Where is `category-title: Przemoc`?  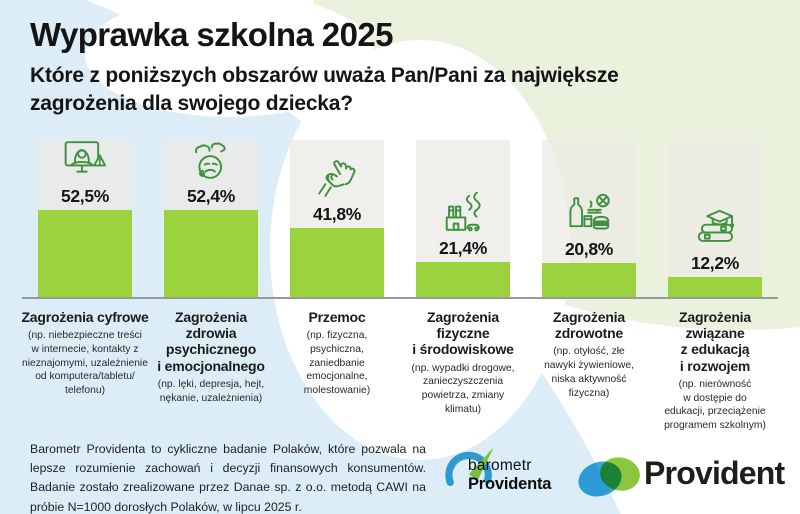 category-title: Przemoc is located at coordinates (337, 317).